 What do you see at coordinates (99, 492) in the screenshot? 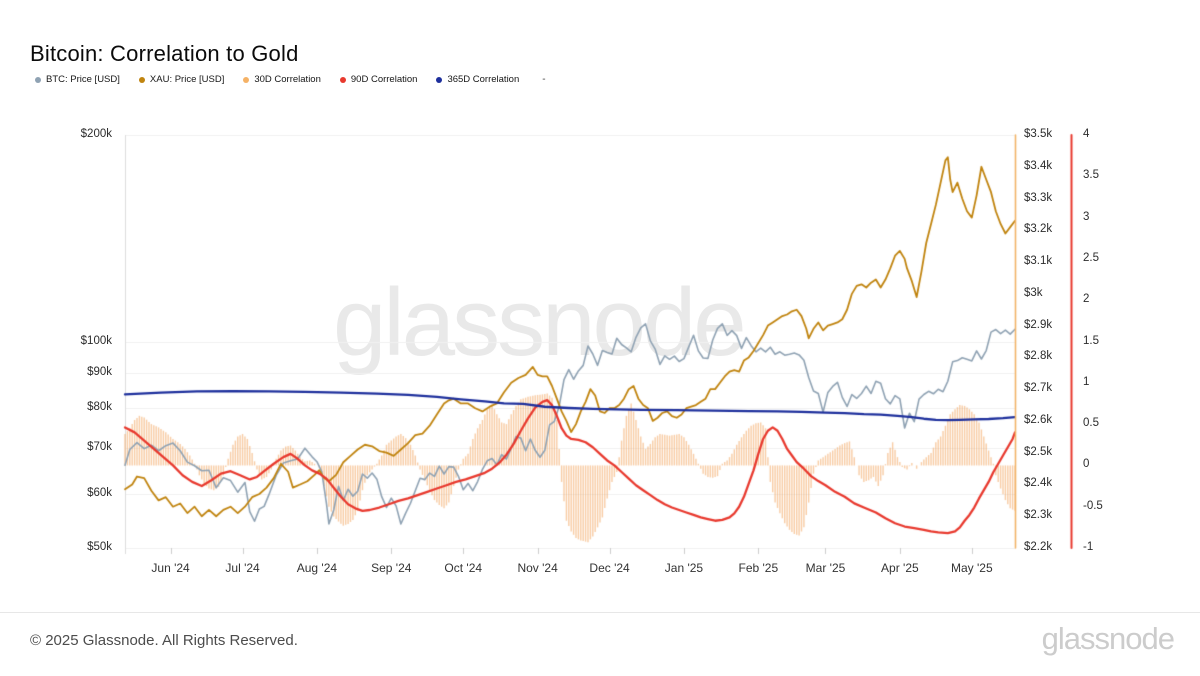
I see `btc-axis-label: $60k` at bounding box center [99, 492].